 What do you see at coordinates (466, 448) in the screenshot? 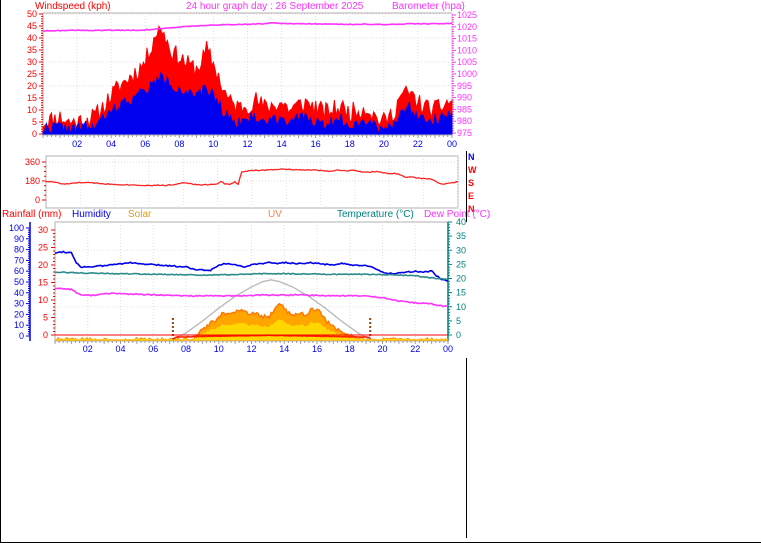
I see `window-right-edge-line-lower` at bounding box center [466, 448].